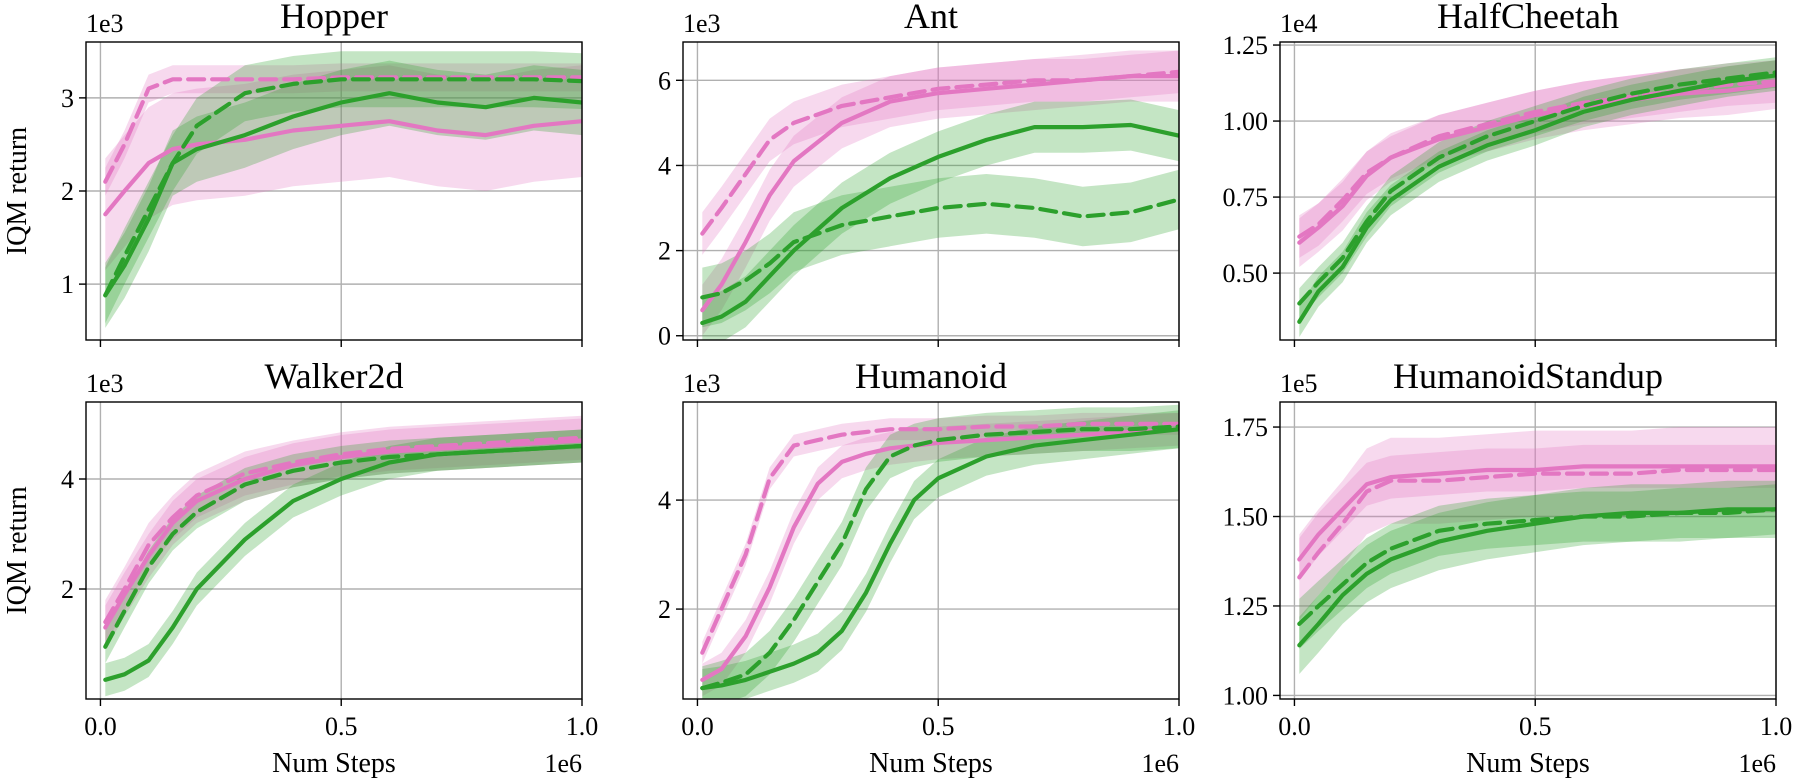 The image size is (1799, 782). What do you see at coordinates (931, 376) in the screenshot?
I see `panel-title: Humanoid` at bounding box center [931, 376].